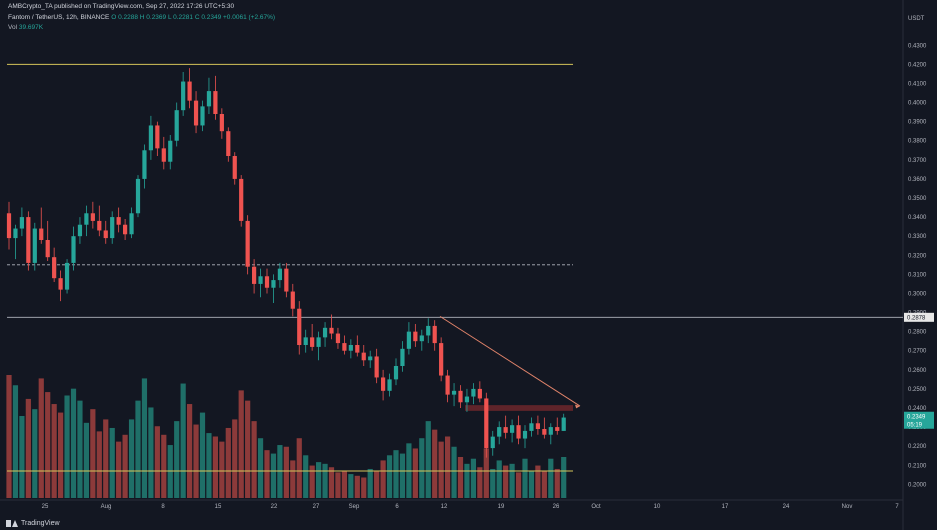  Describe the element at coordinates (917, 46) in the screenshot. I see `y-tick-label: 0.4300` at that location.